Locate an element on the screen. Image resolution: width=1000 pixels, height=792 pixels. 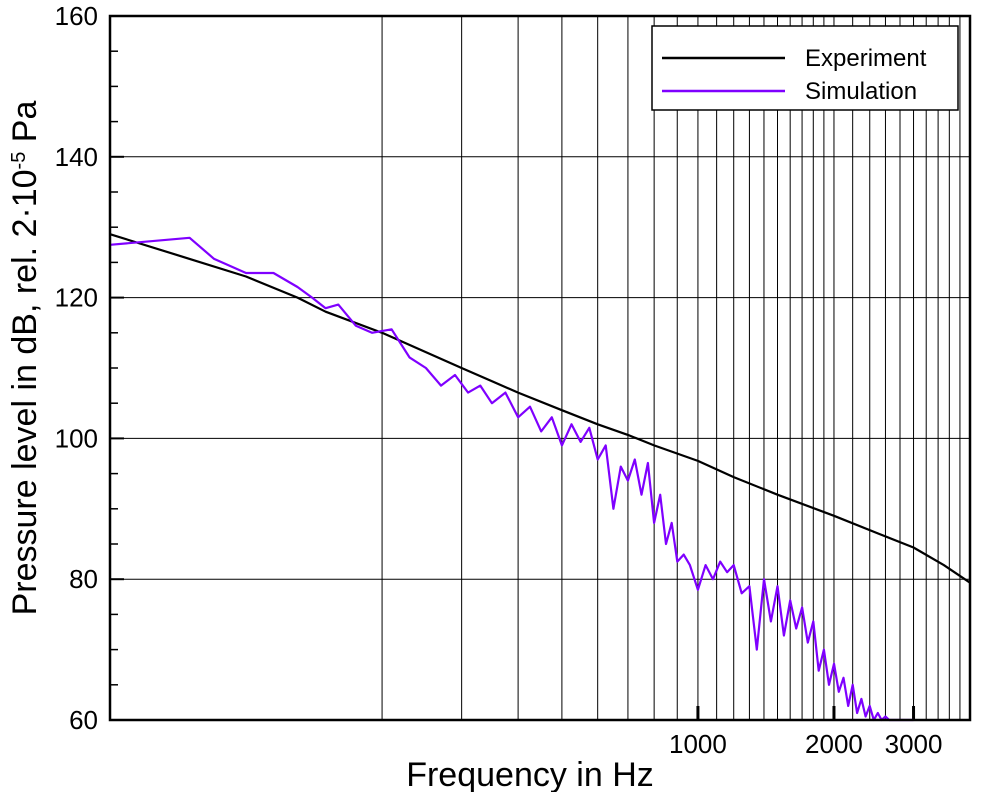
x-tick-label: 3000 is located at coordinates (914, 744).